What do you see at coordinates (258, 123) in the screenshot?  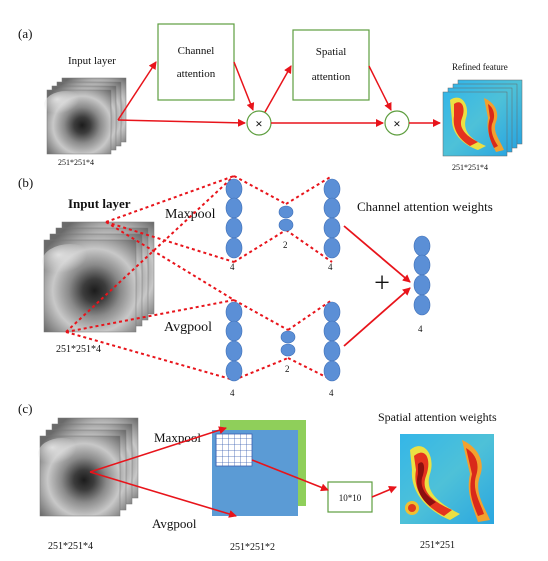 I see `multiply-symbol-1: ×` at bounding box center [258, 123].